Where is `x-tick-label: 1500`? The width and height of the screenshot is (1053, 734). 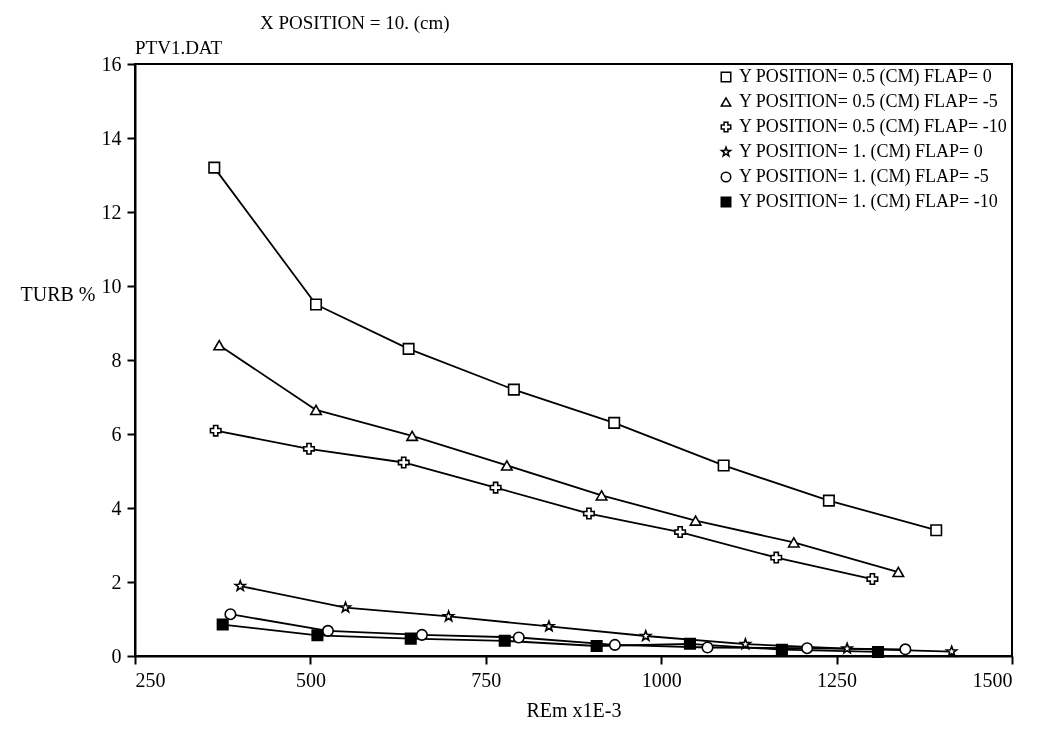 x-tick-label: 1500 is located at coordinates (992, 679).